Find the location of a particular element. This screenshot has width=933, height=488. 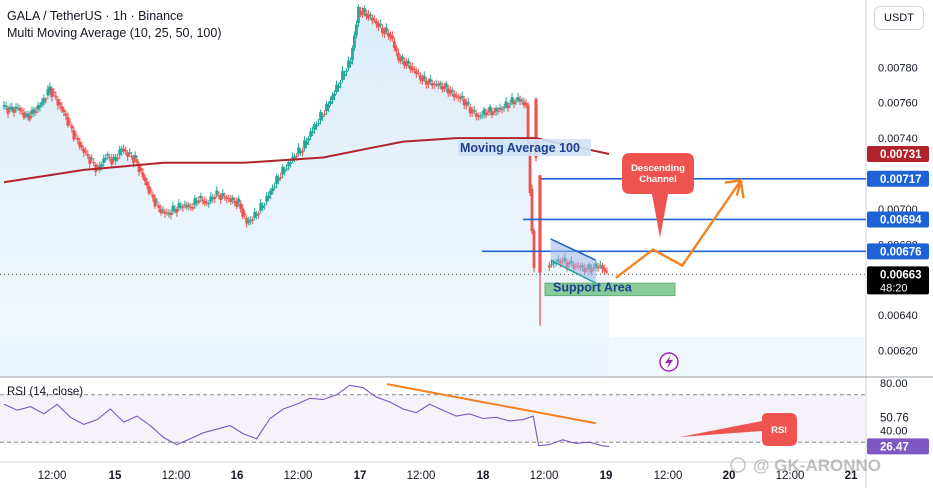

price-badge-label: 0.00694 is located at coordinates (901, 220).